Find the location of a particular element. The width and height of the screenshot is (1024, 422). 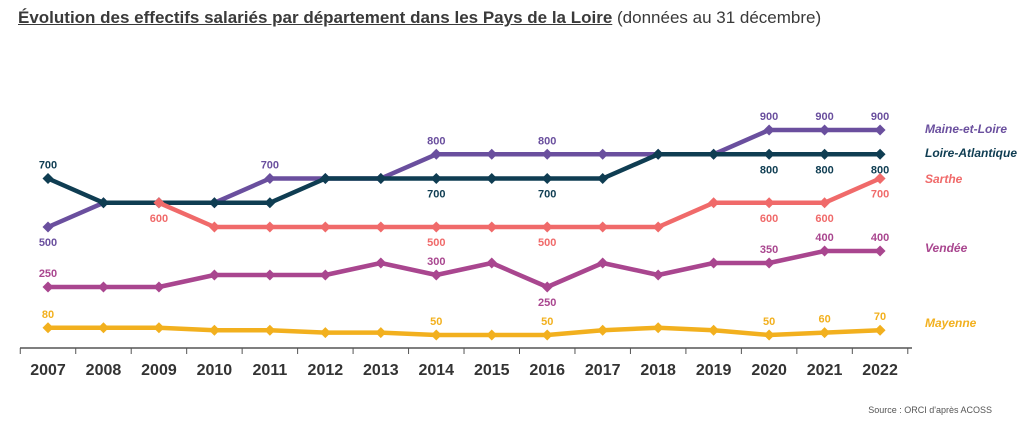

data-point-vend-e-2009 is located at coordinates (159, 287).